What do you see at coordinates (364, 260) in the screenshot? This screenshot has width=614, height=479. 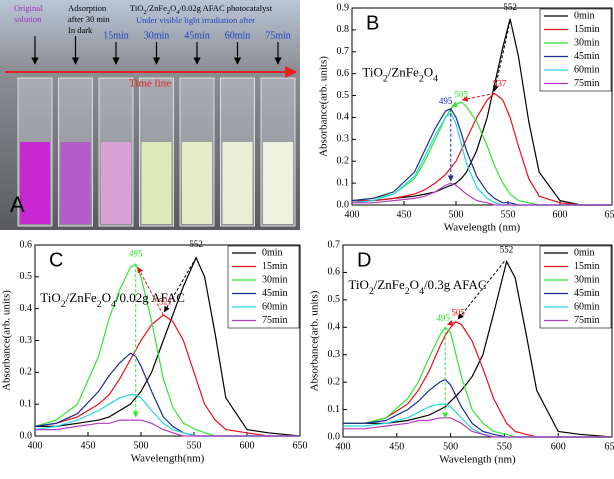 I see `panel-label: D` at bounding box center [364, 260].